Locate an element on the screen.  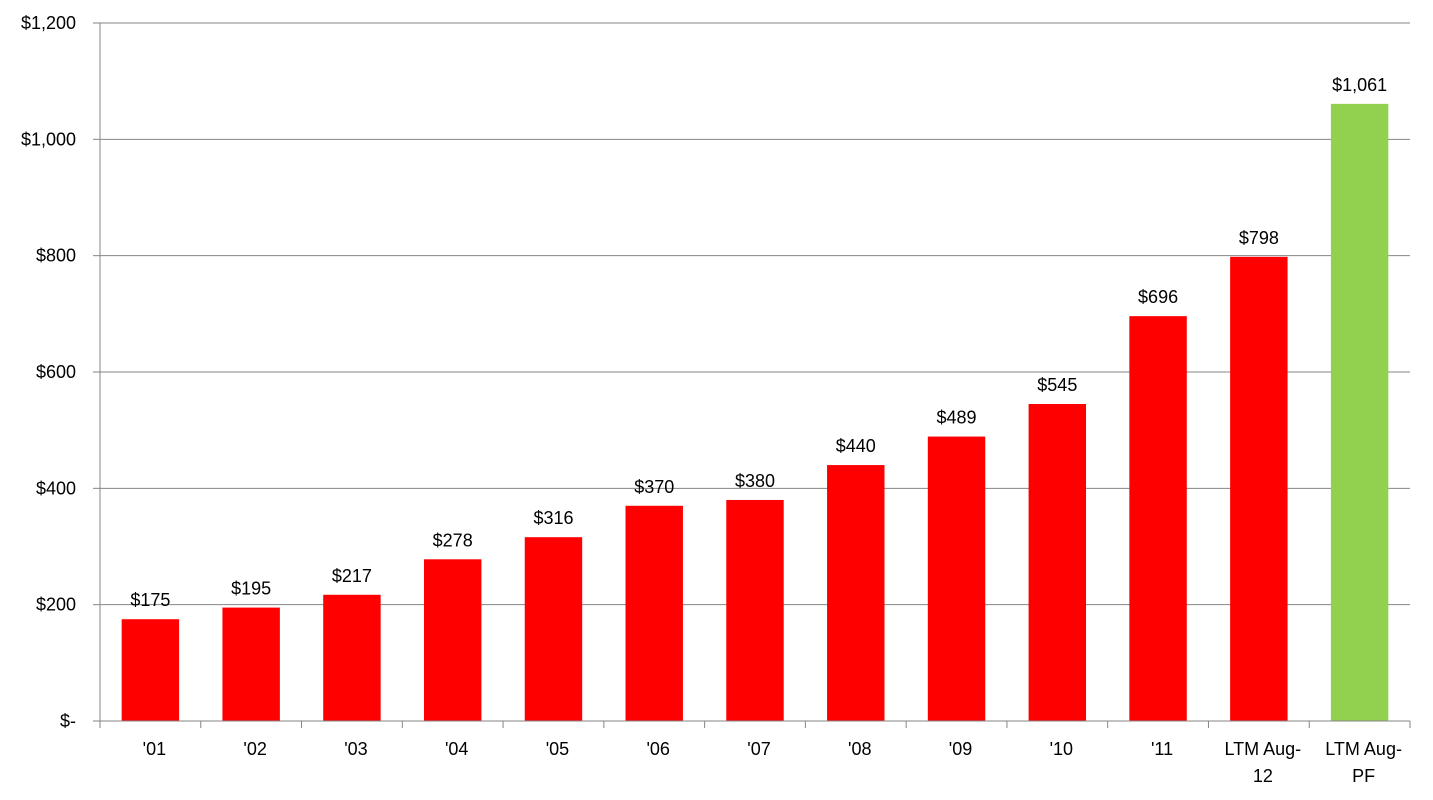
y-tick-label: $- is located at coordinates (68, 721).